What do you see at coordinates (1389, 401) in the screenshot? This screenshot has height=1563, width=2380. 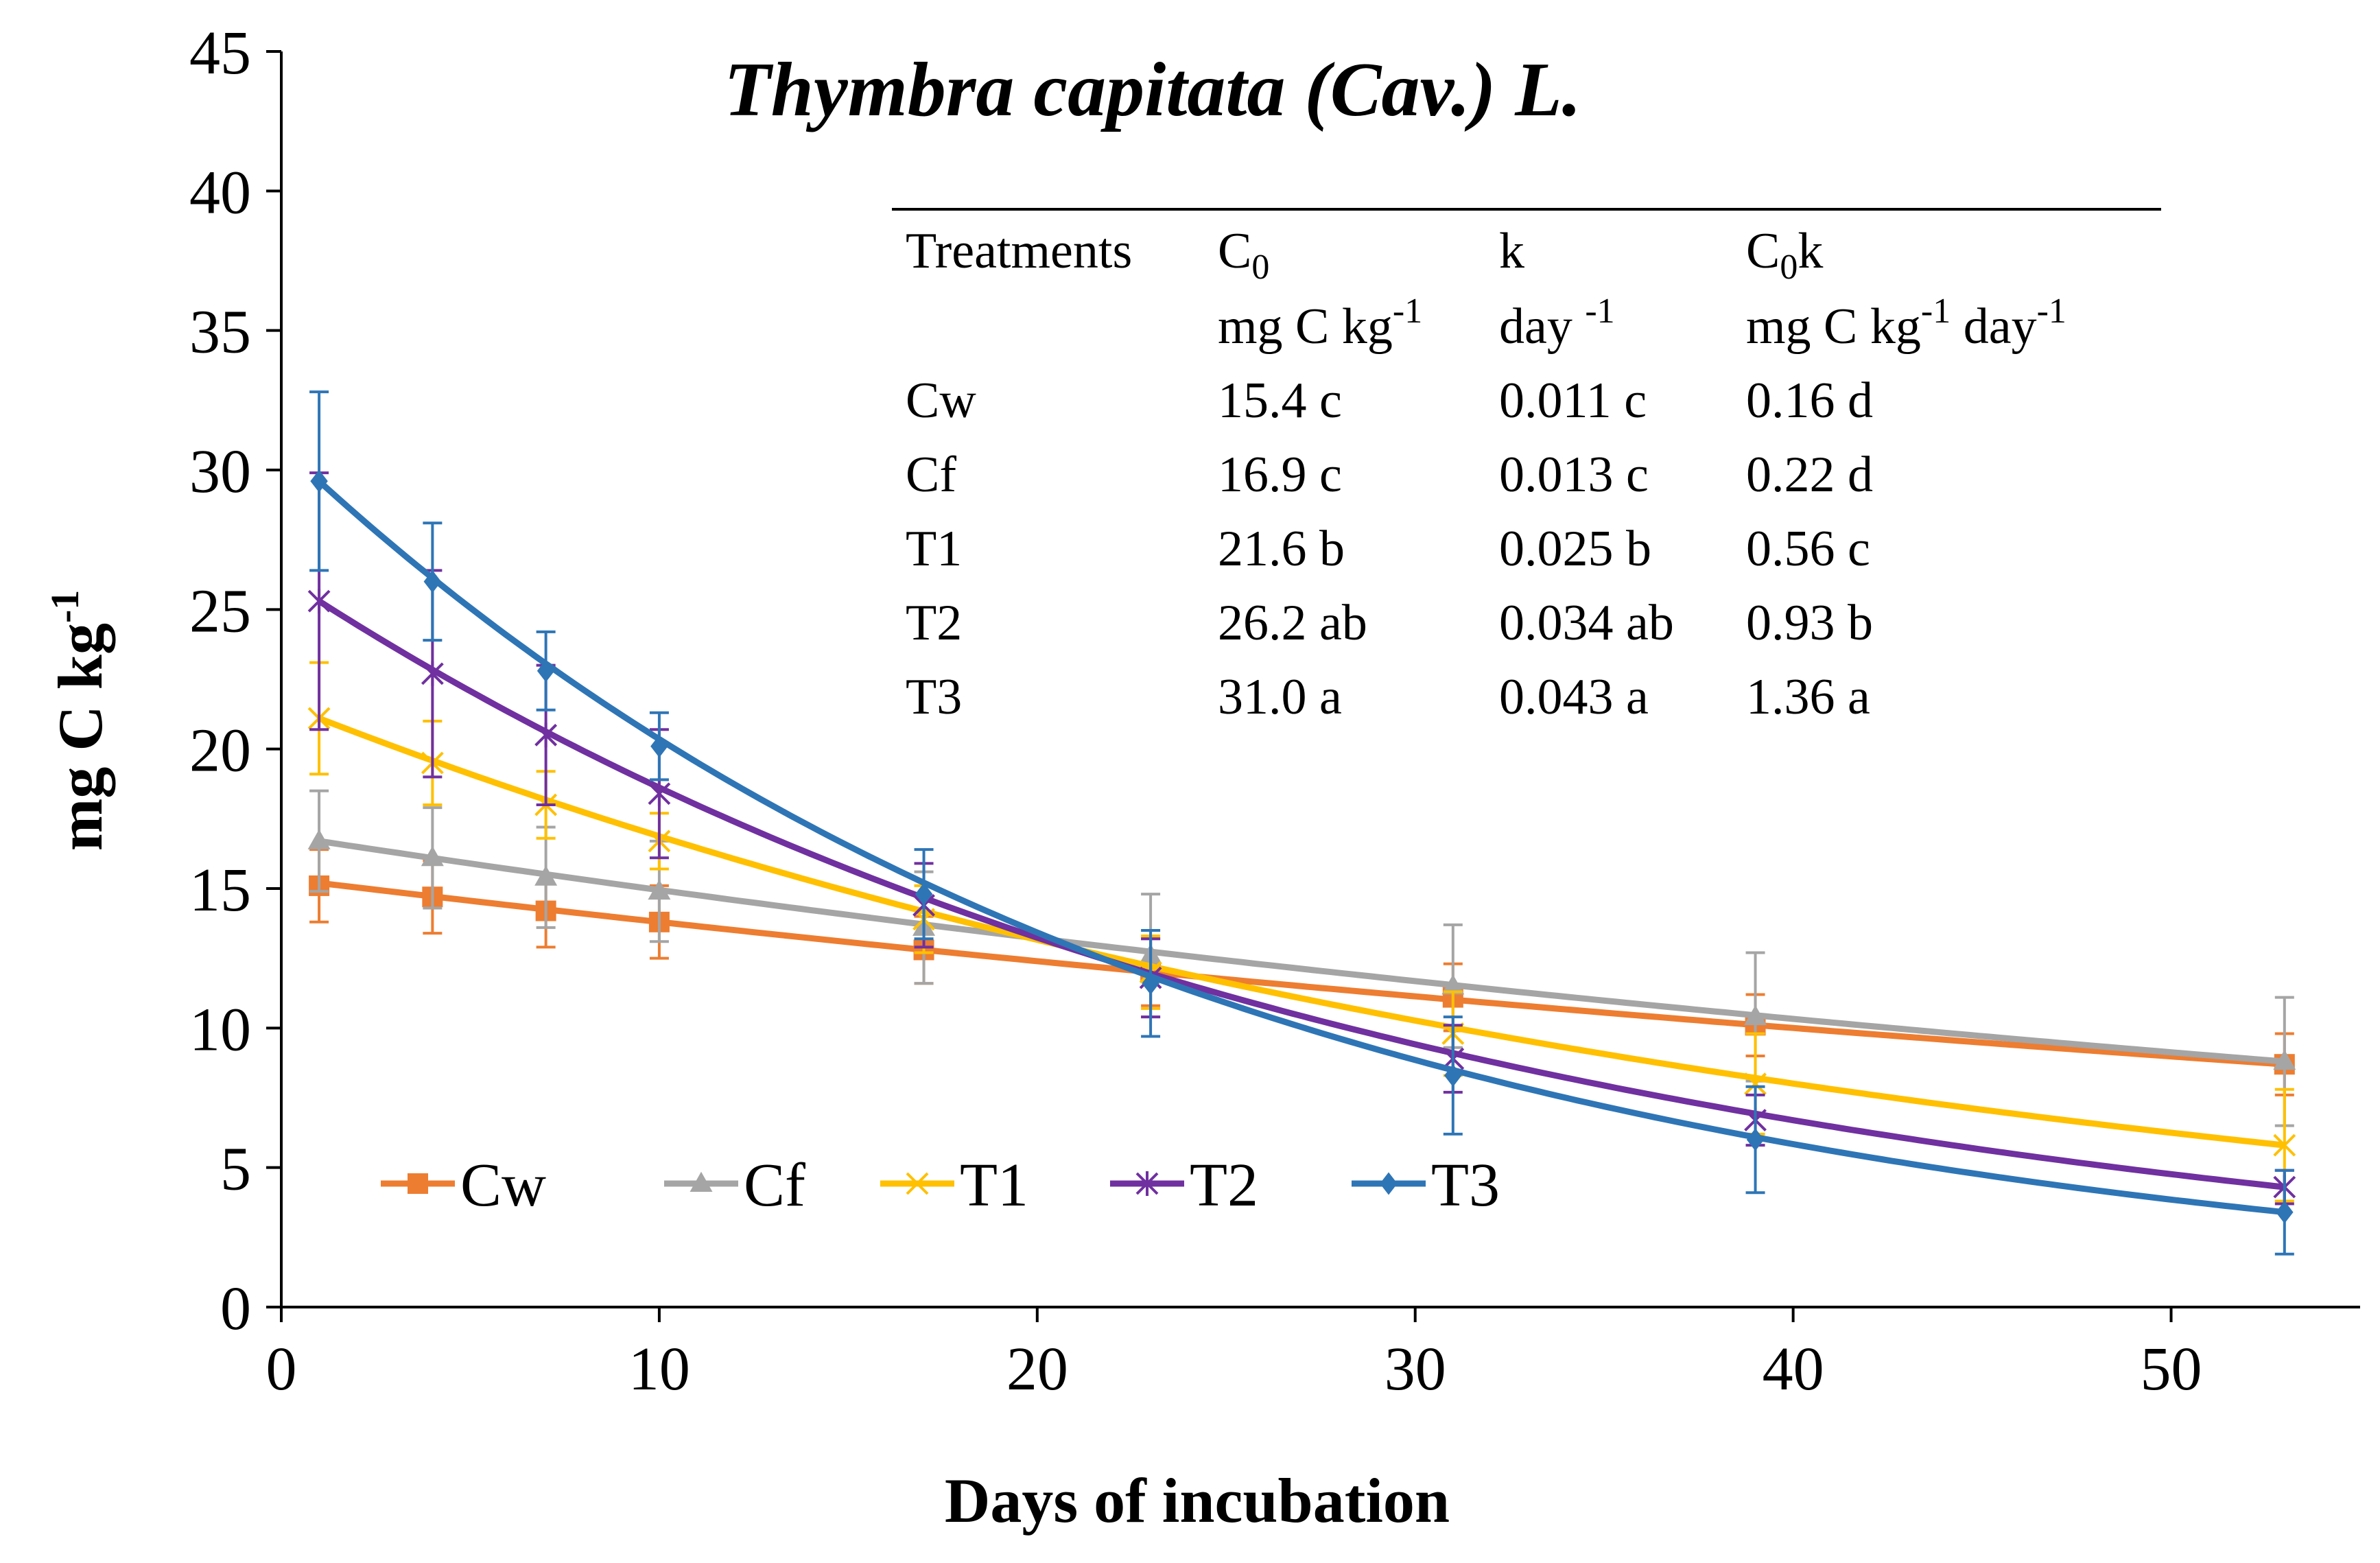 I see `table-row: Cw 15.4 c 0.011 c 0.16 d` at bounding box center [1389, 401].